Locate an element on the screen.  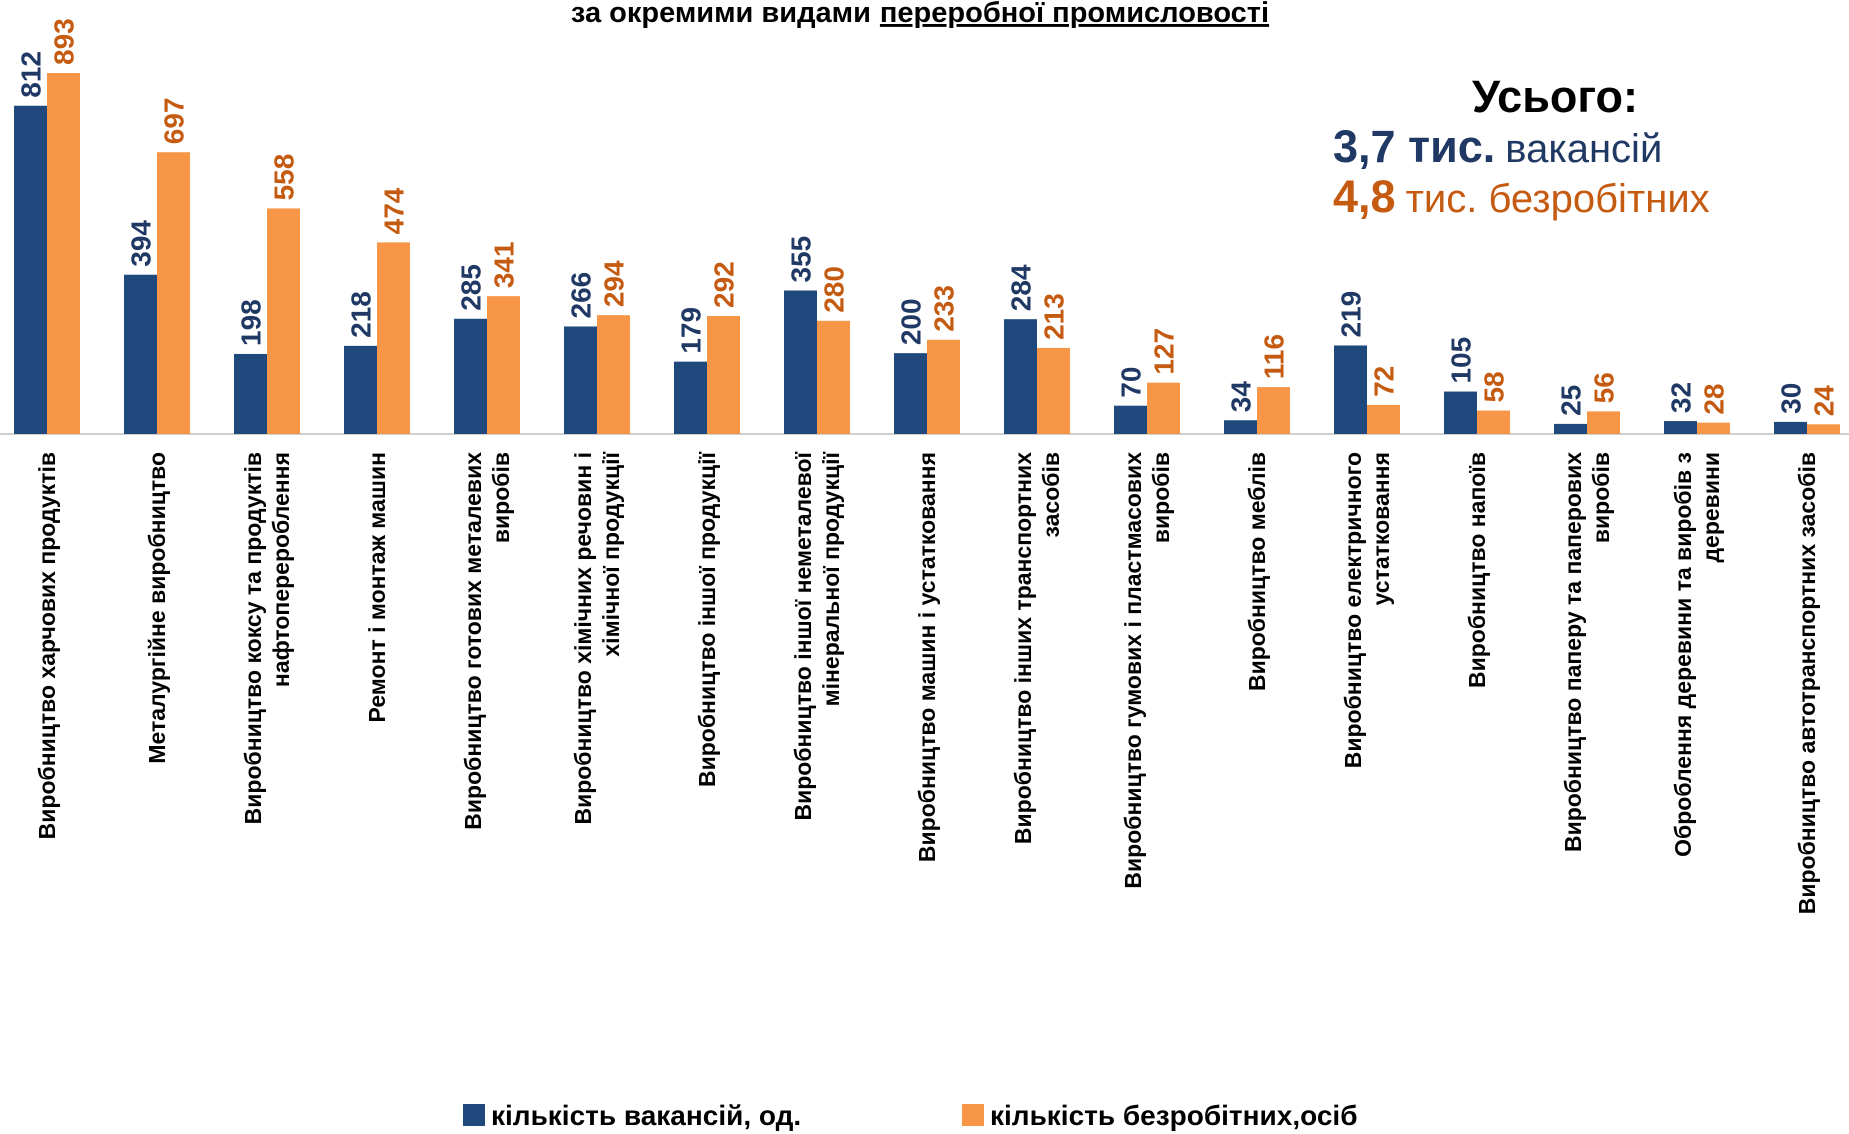
value-label: 58 is located at coordinates (1494, 386).